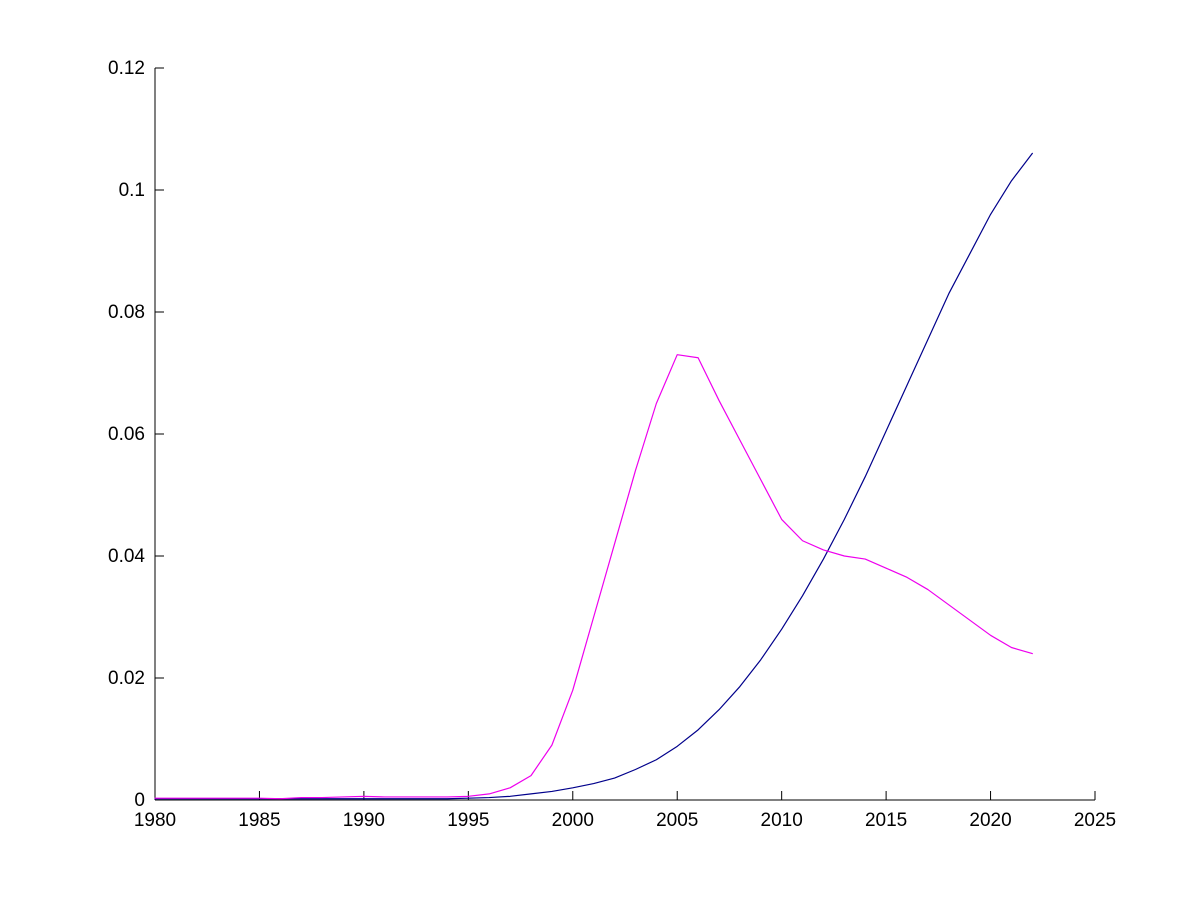 The height and width of the screenshot is (900, 1200). I want to click on y-tick-label: 0.1, so click(132, 190).